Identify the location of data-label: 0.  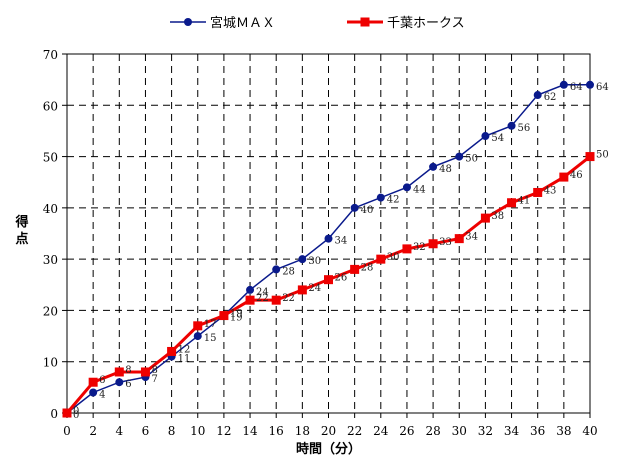
(76, 411).